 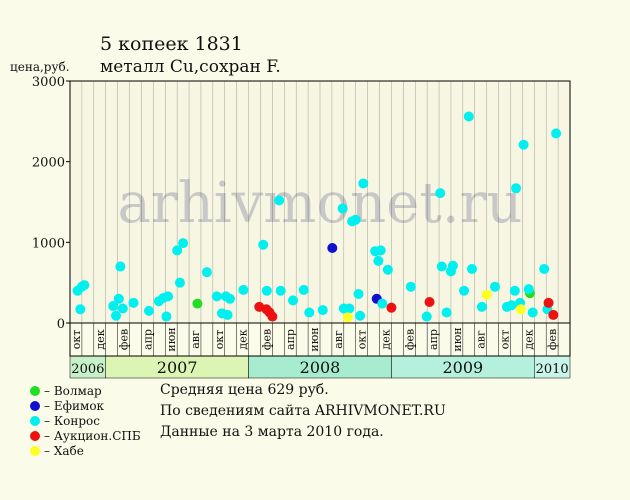 What do you see at coordinates (48, 163) in the screenshot?
I see `y-tick-label: 2000` at bounding box center [48, 163].